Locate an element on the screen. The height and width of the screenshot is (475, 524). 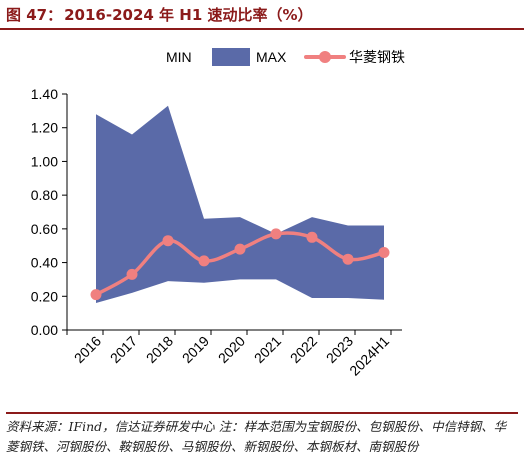
y-tick-label: 0.20 is located at coordinates (44, 296).